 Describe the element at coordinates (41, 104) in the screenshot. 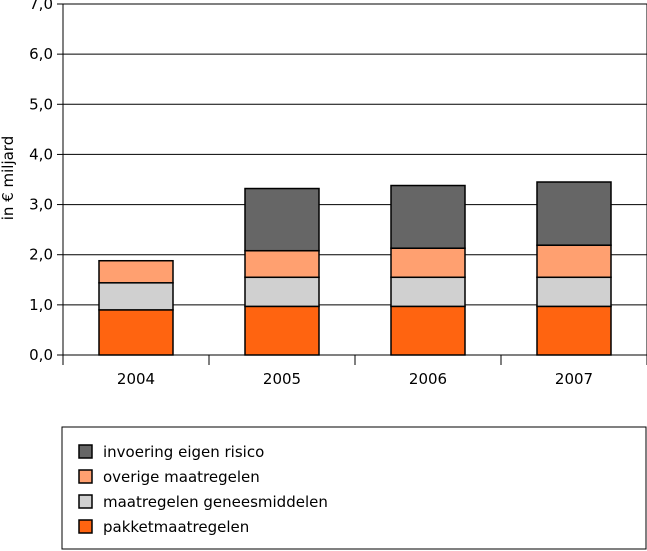

I see `y-tick-label: 5,0` at that location.